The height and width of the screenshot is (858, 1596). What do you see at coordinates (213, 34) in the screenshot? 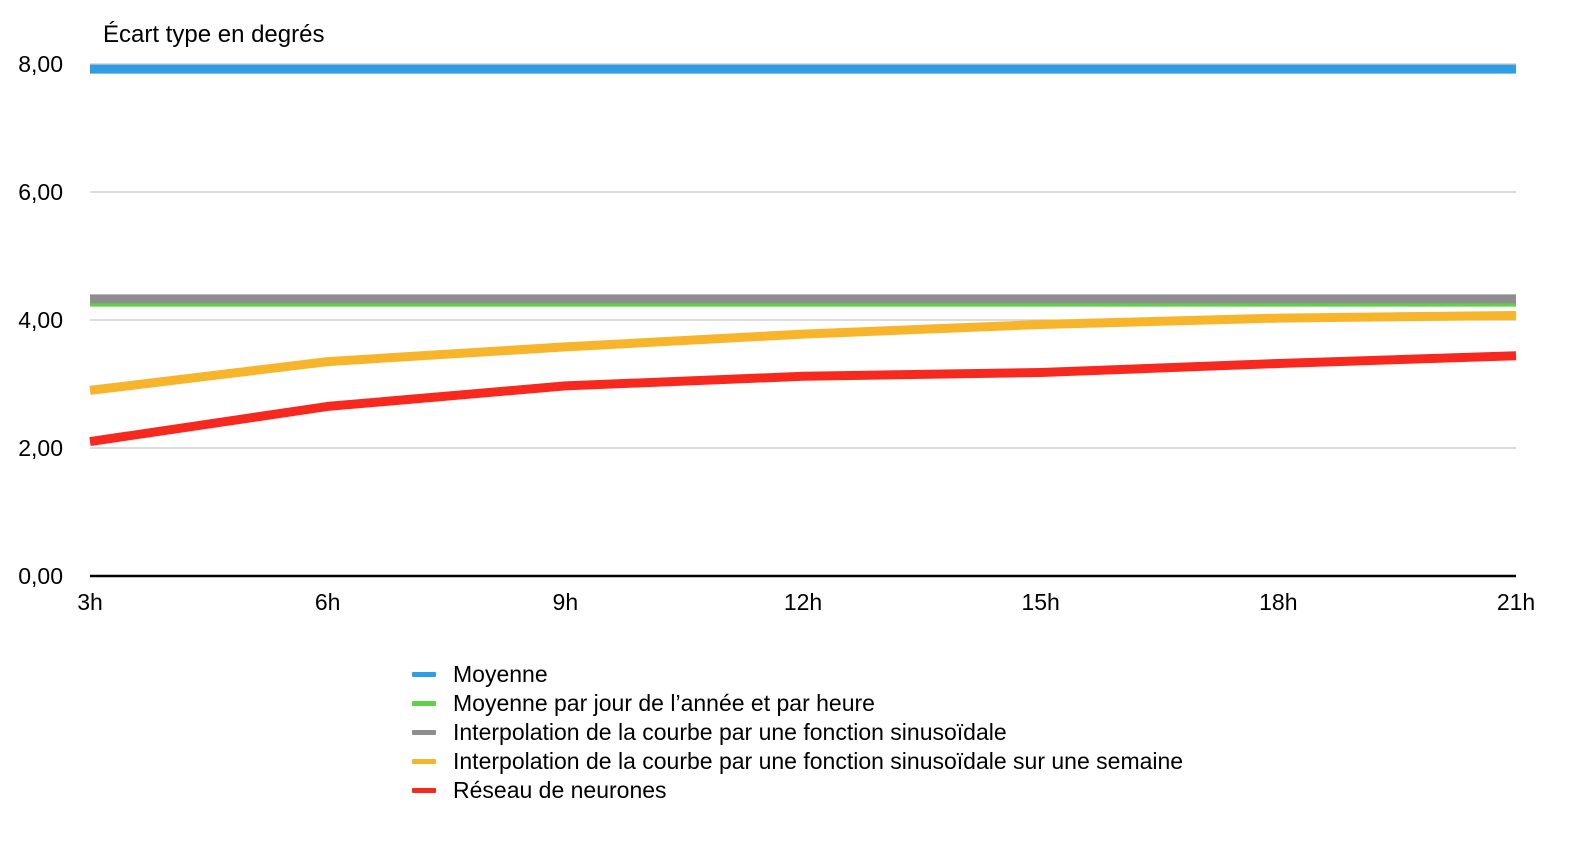
I see `y-axis-title: Écart type en degrés` at bounding box center [213, 34].